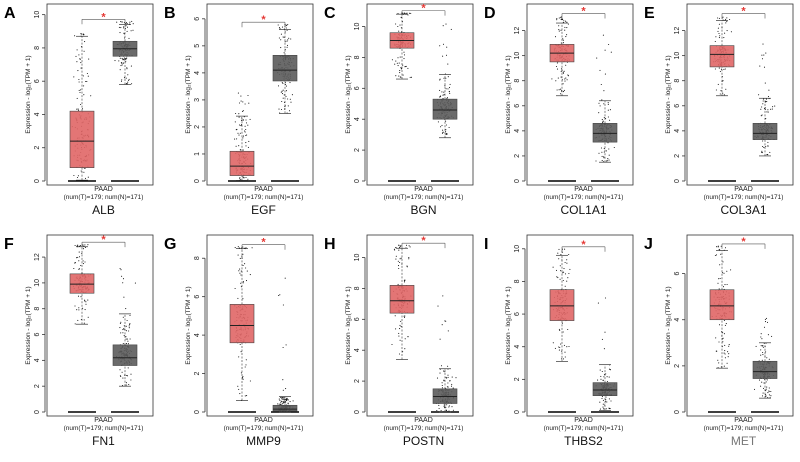 The image size is (800, 462). I want to click on y-tick-label: 8, so click(357, 57).